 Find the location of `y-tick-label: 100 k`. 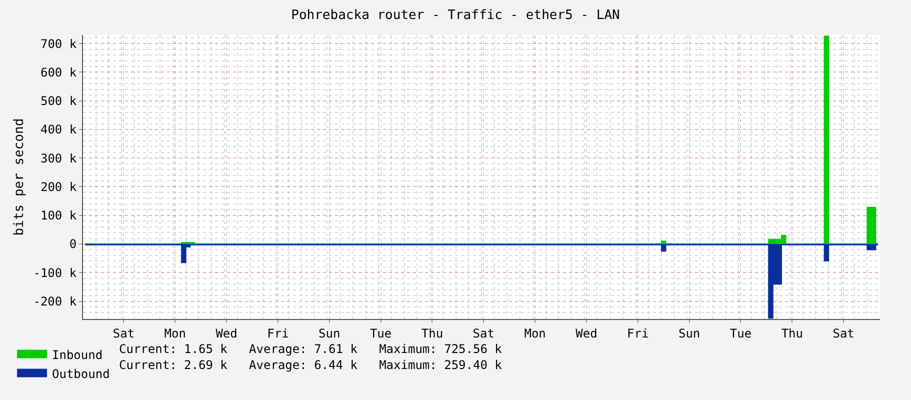

y-tick-label: 100 k is located at coordinates (59, 215).